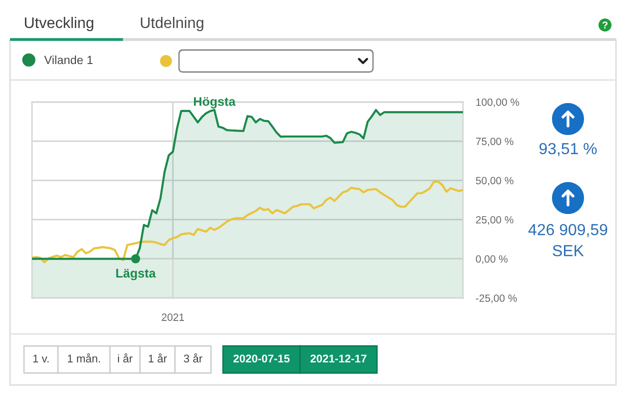 Image resolution: width=638 pixels, height=404 pixels. I want to click on text: 1 v., so click(41, 358).